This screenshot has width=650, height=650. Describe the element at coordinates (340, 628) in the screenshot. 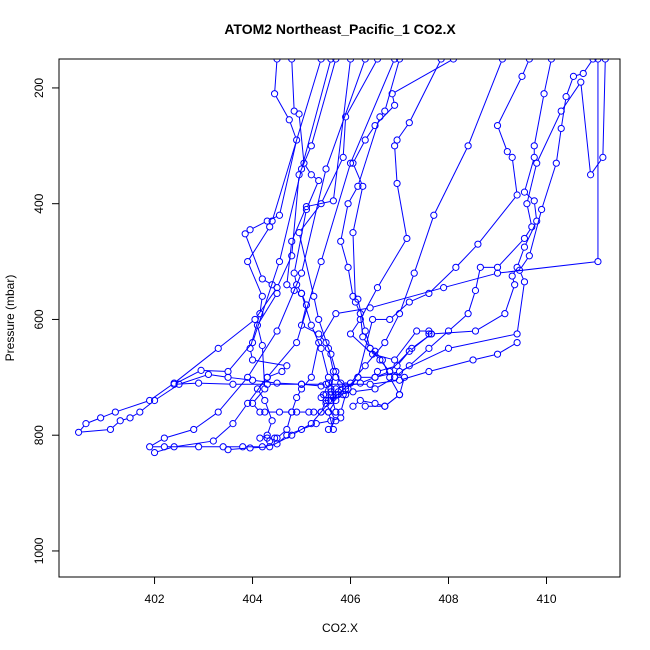

I see `x-axis-label: CO2.X` at that location.